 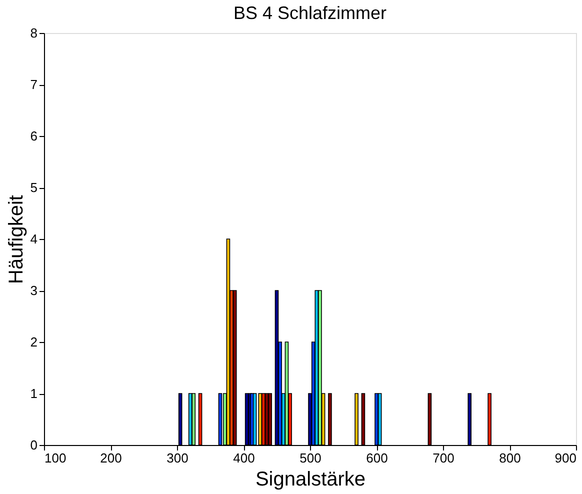 What do you see at coordinates (311, 458) in the screenshot?
I see `x-tick-label: 500` at bounding box center [311, 458].